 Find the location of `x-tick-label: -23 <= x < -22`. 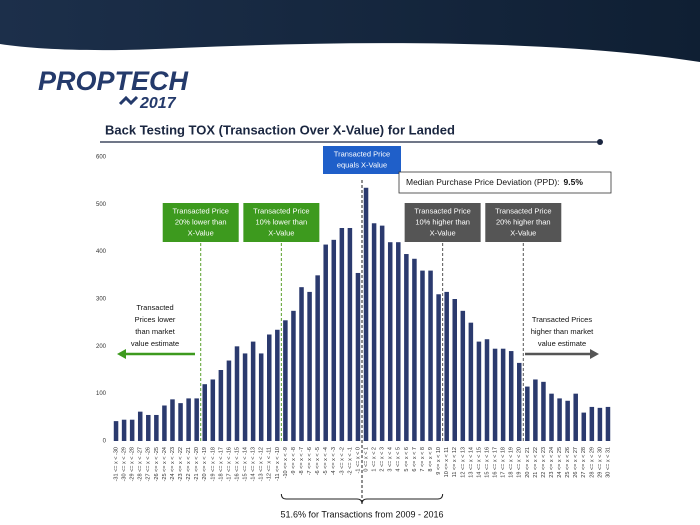

x-tick-label: -23 <= x < -22 is located at coordinates (181, 464).